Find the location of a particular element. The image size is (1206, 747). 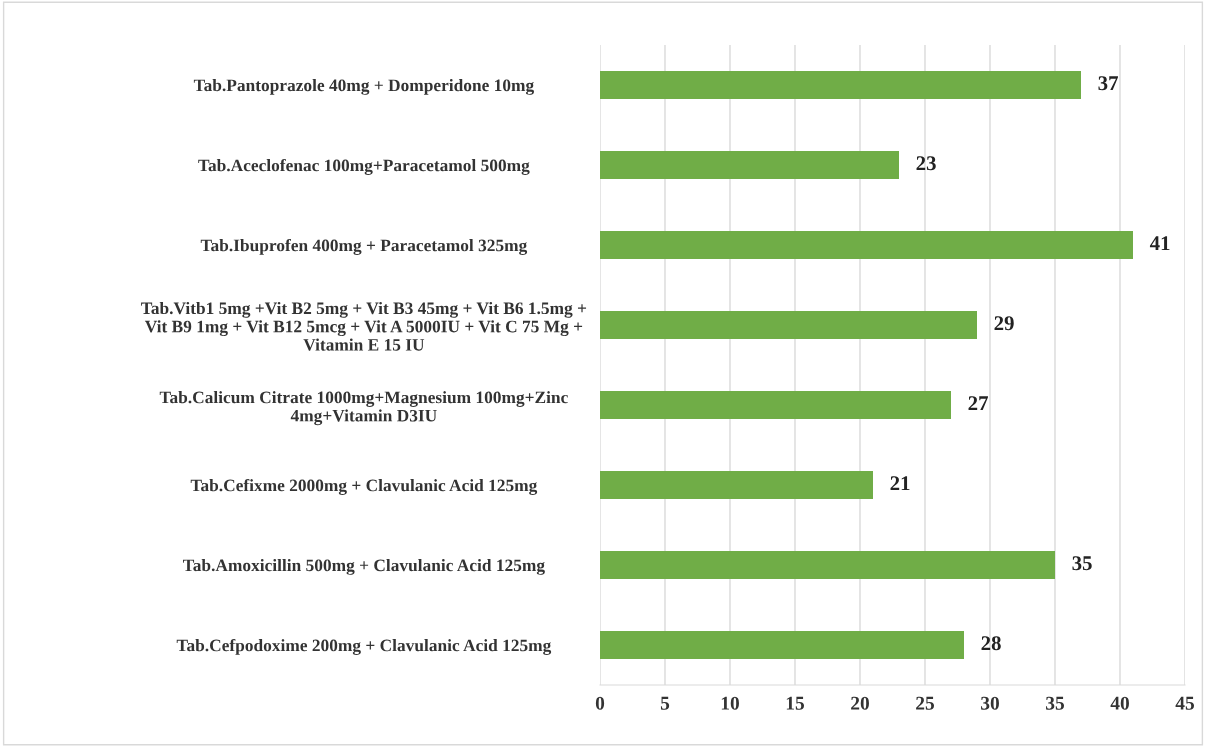

x-tick-label: 45 is located at coordinates (1185, 703).